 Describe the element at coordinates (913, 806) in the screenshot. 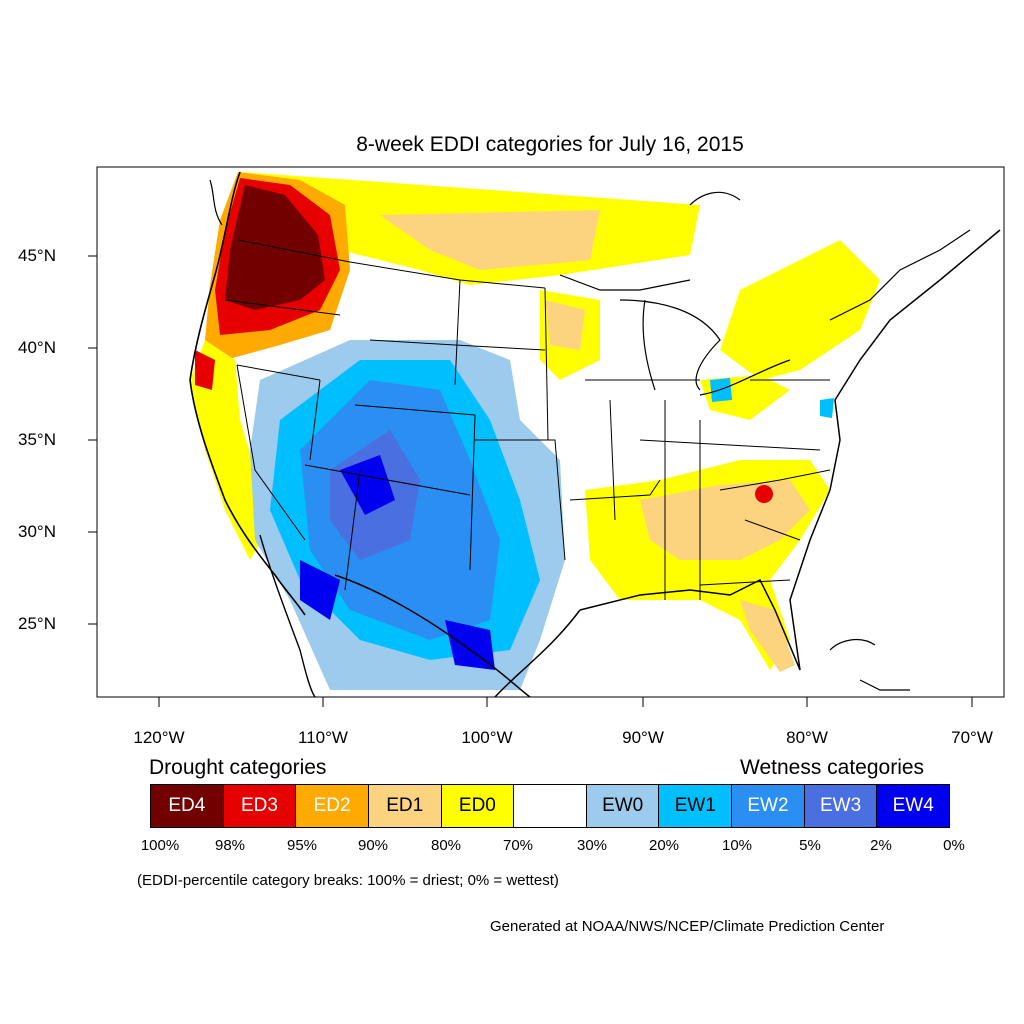

I see `legend-ew4: EW4` at that location.